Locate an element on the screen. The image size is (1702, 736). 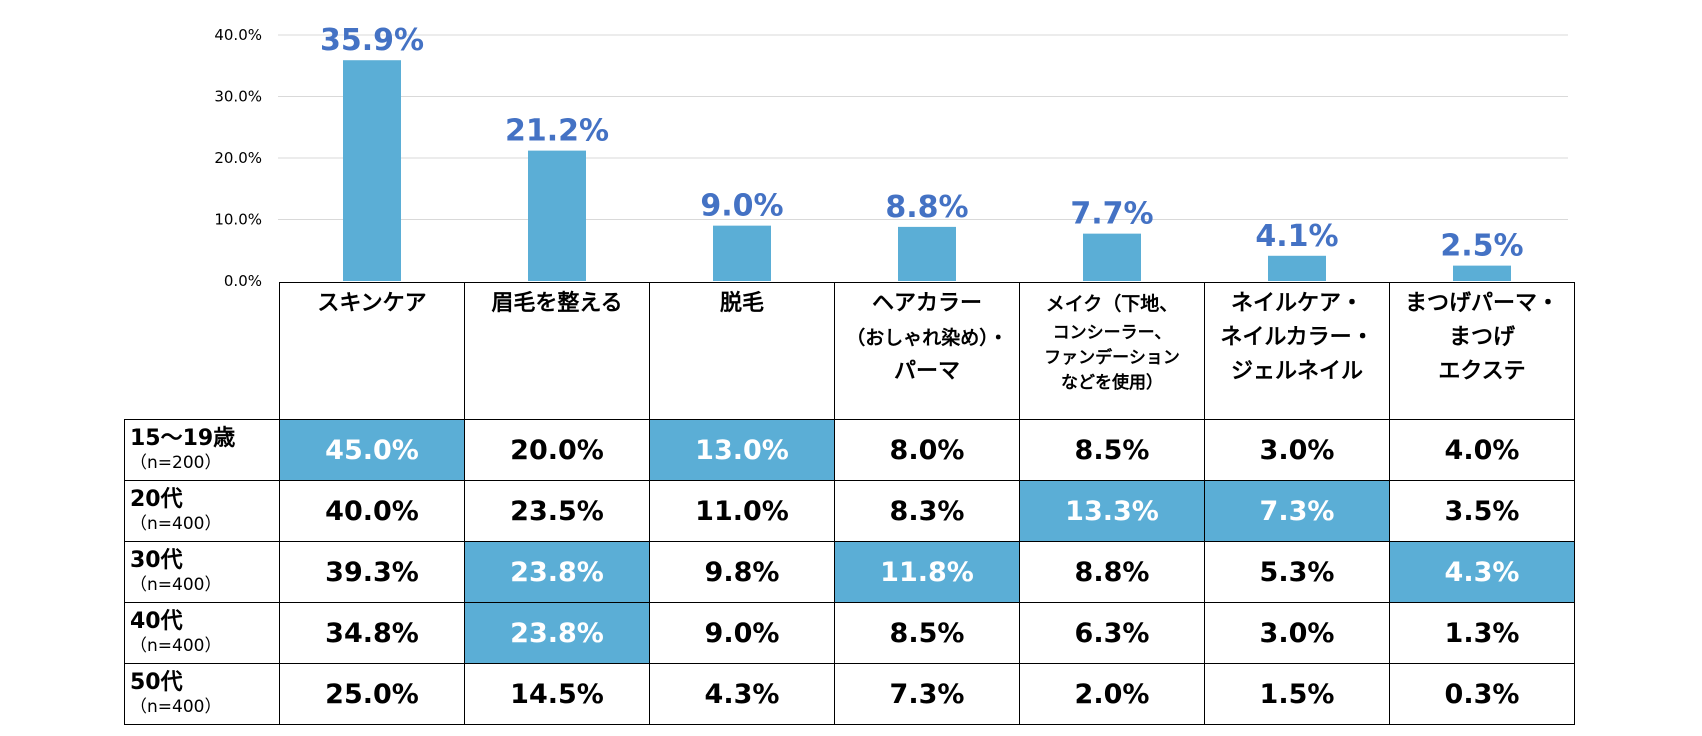
table-cell: 34.8% is located at coordinates (372, 633).